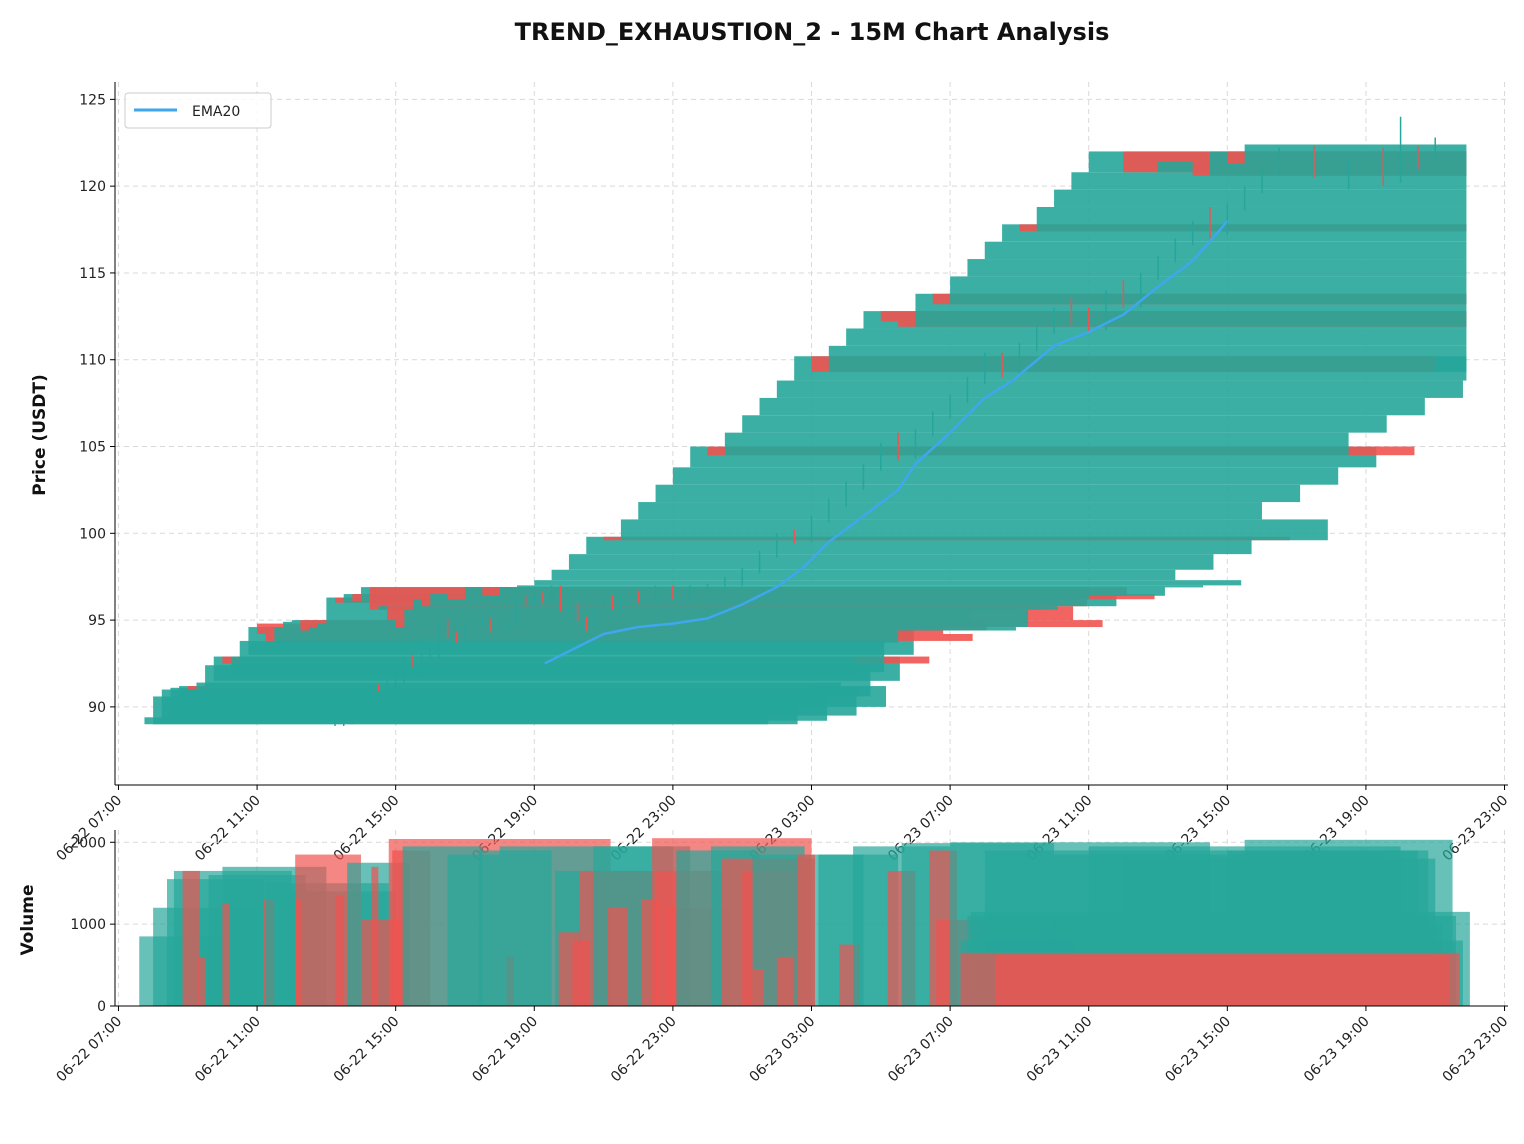  What do you see at coordinates (92, 274) in the screenshot?
I see `price-ytick-label: 115` at bounding box center [92, 274].